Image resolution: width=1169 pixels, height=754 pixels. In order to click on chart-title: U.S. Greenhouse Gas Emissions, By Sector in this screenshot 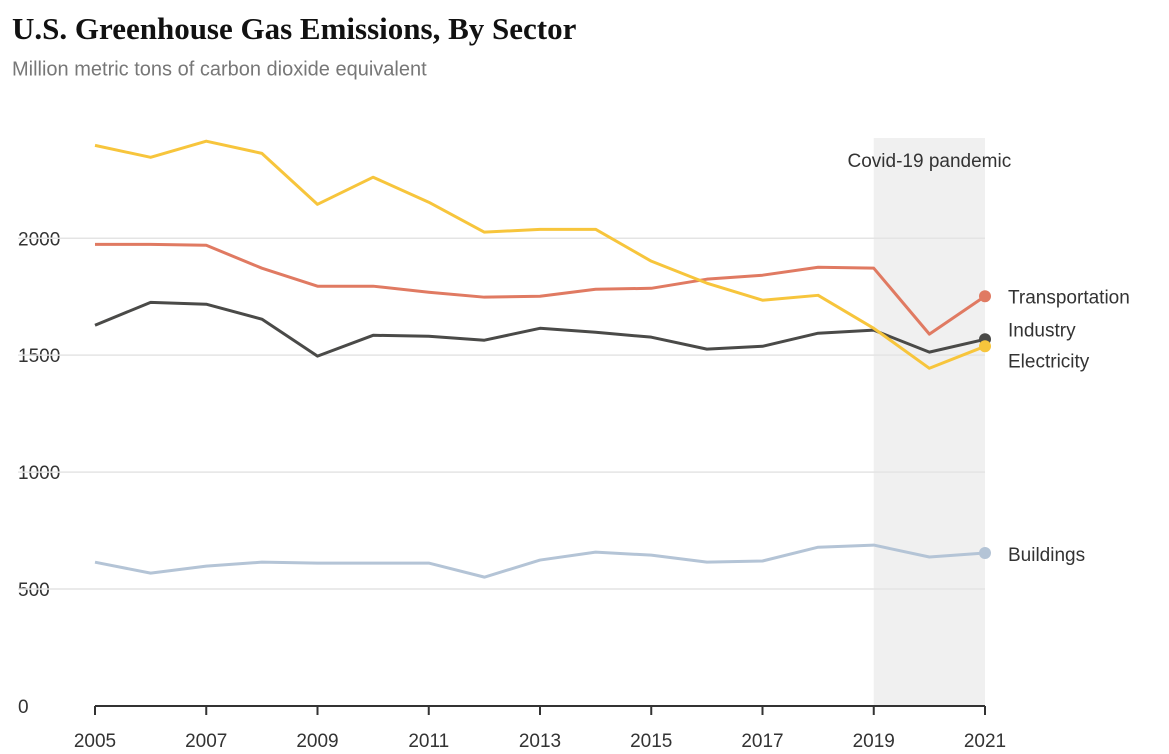, I will do `click(294, 28)`.